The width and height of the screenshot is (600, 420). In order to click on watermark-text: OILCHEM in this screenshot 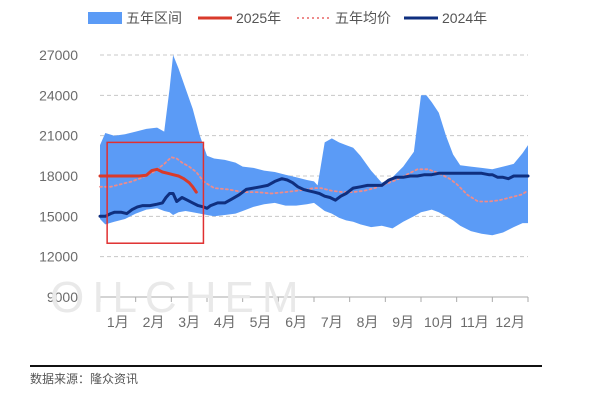, I will do `click(178, 297)`.